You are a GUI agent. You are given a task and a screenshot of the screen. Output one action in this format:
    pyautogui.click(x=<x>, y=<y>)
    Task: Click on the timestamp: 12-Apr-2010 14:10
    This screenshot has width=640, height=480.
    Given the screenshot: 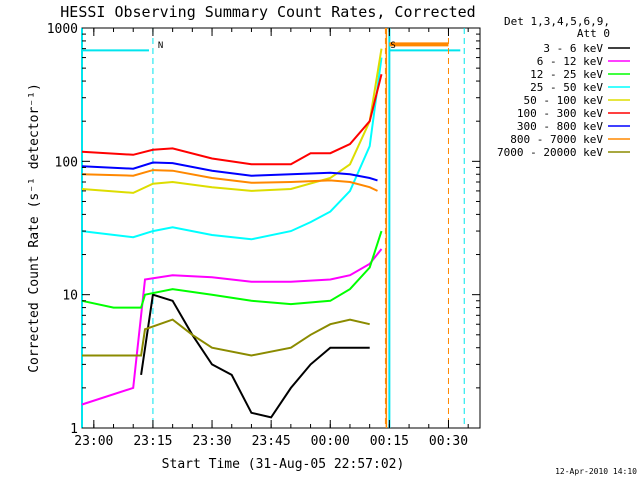 What is the action you would take?
    pyautogui.click(x=596, y=471)
    